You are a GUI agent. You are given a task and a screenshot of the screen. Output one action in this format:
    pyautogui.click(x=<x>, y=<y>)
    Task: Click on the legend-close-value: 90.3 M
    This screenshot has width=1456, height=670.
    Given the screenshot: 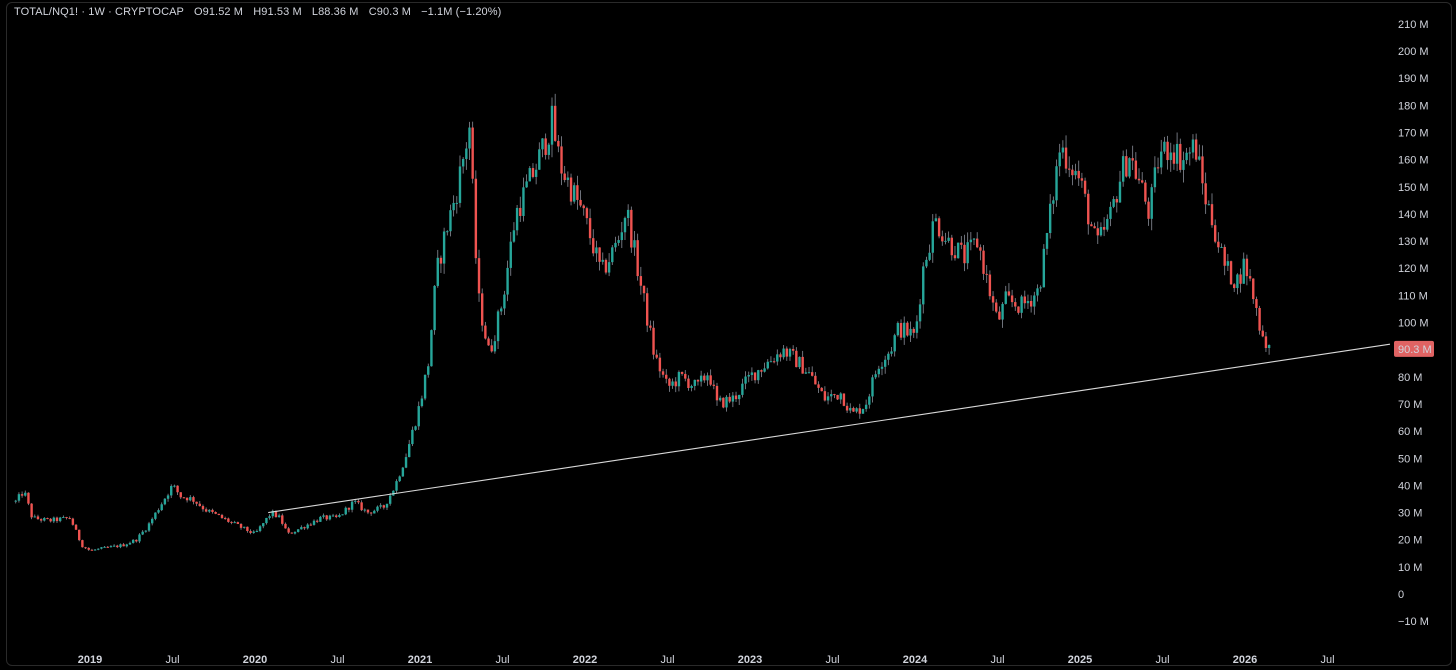 What is the action you would take?
    pyautogui.click(x=393, y=12)
    